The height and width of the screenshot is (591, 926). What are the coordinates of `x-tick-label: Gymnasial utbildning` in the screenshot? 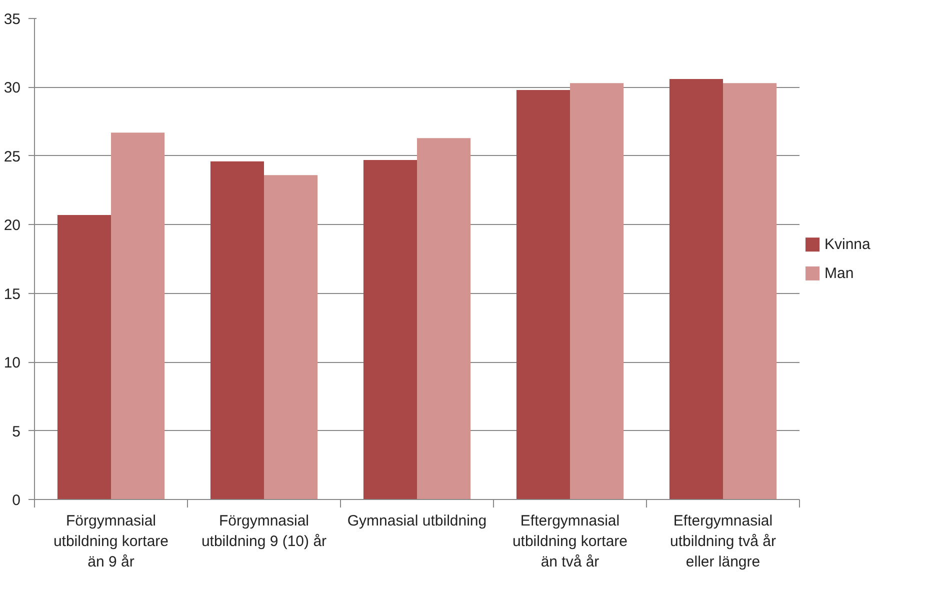 It's located at (417, 521).